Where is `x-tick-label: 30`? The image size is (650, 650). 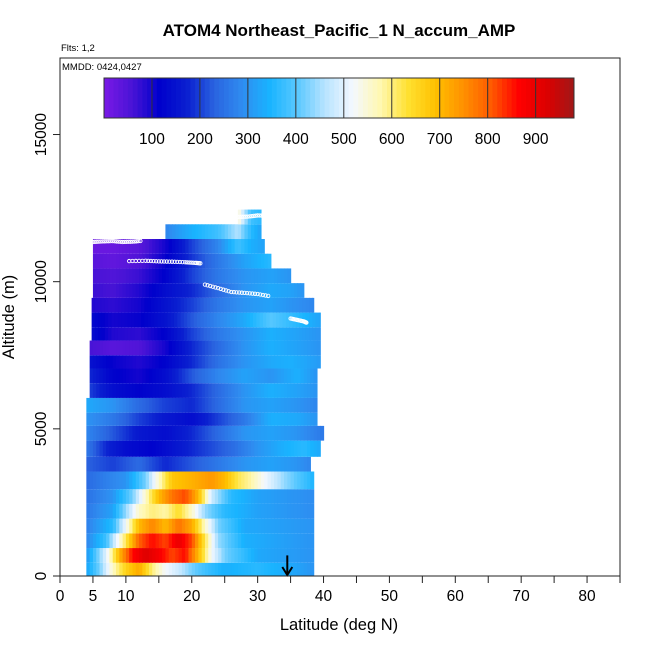
x-tick-label: 30 is located at coordinates (258, 596).